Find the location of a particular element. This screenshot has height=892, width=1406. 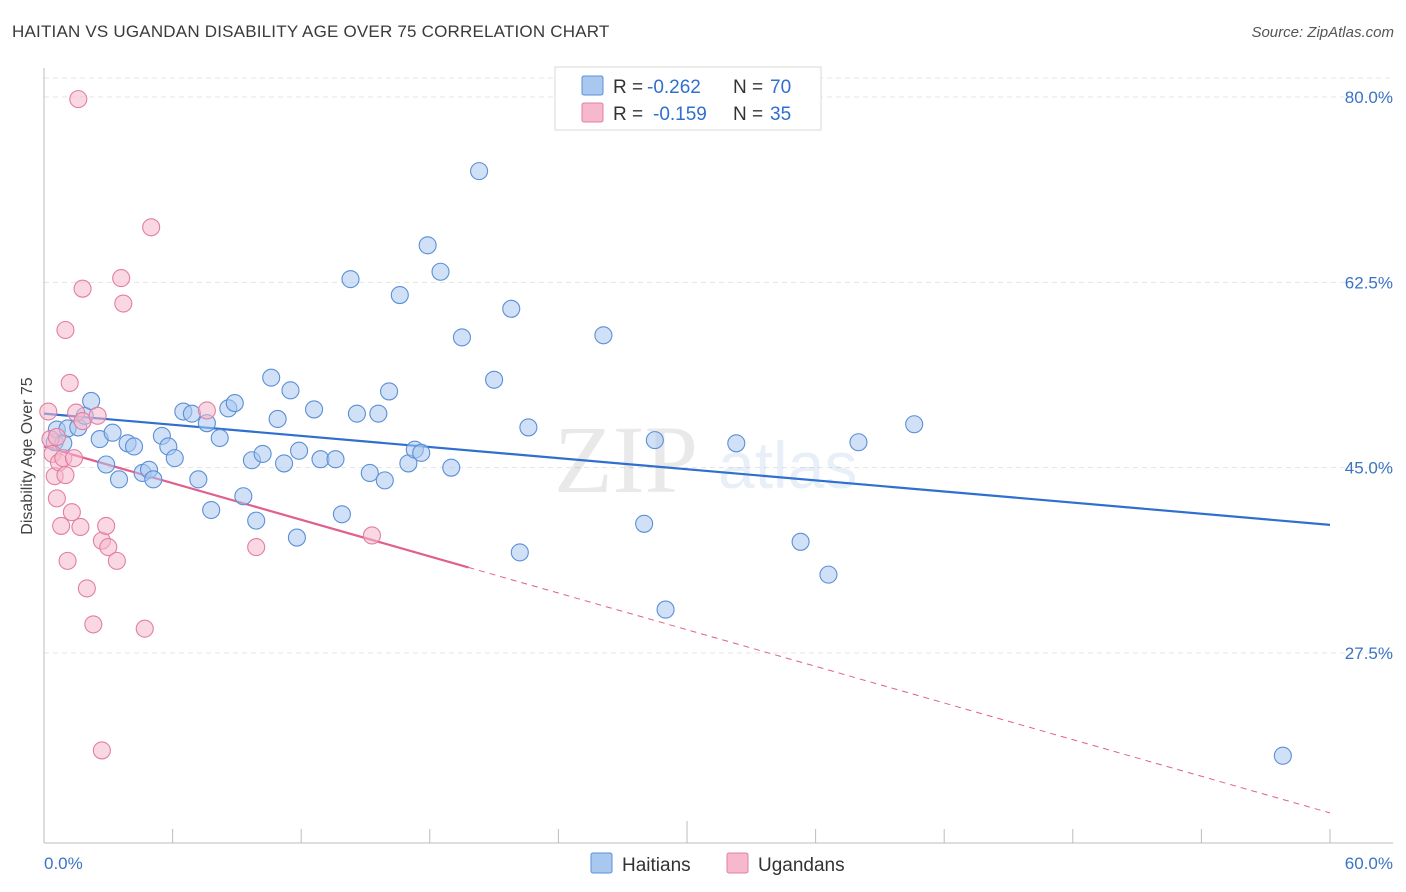

y-tick-label-3: 80.0% is located at coordinates (1369, 97).